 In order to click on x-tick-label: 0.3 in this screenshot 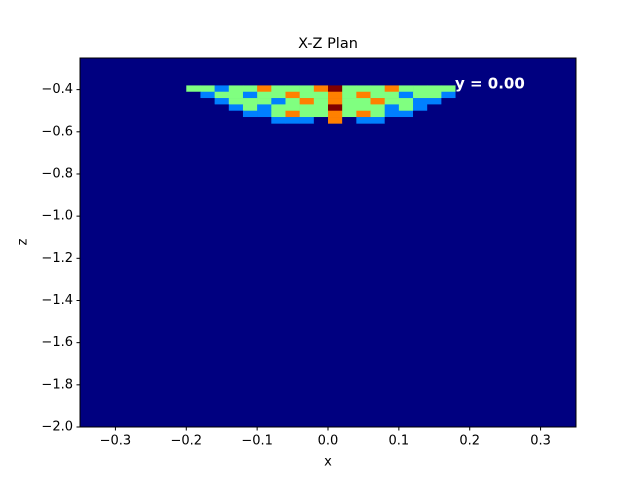, I will do `click(540, 441)`.